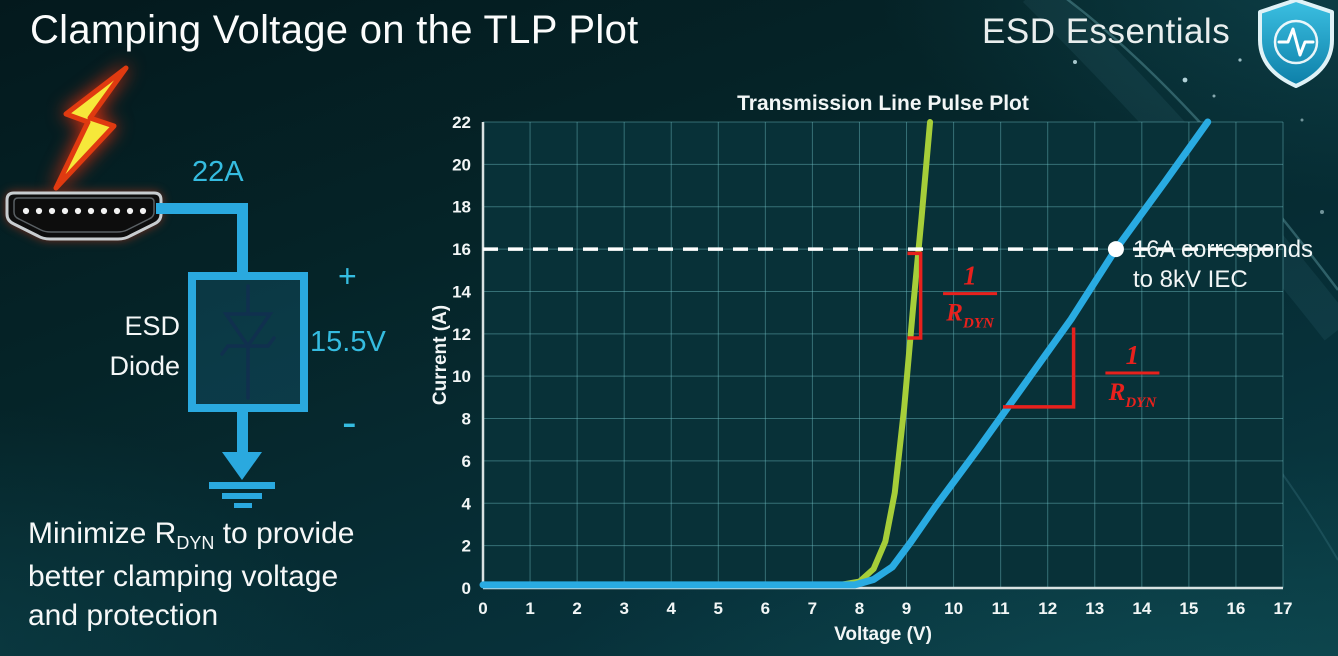 The image size is (1338, 656). Describe the element at coordinates (1296, 44) in the screenshot. I see `esd-shield-logo-icon` at that location.